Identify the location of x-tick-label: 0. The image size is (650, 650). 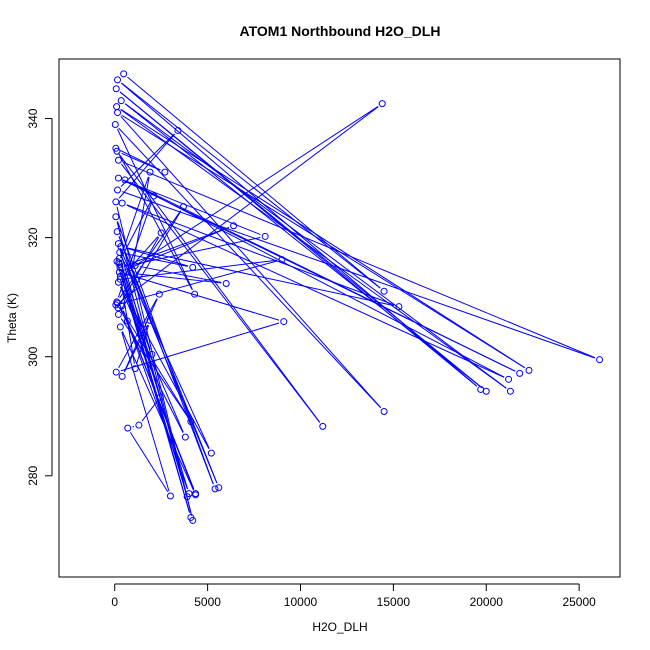
(114, 602).